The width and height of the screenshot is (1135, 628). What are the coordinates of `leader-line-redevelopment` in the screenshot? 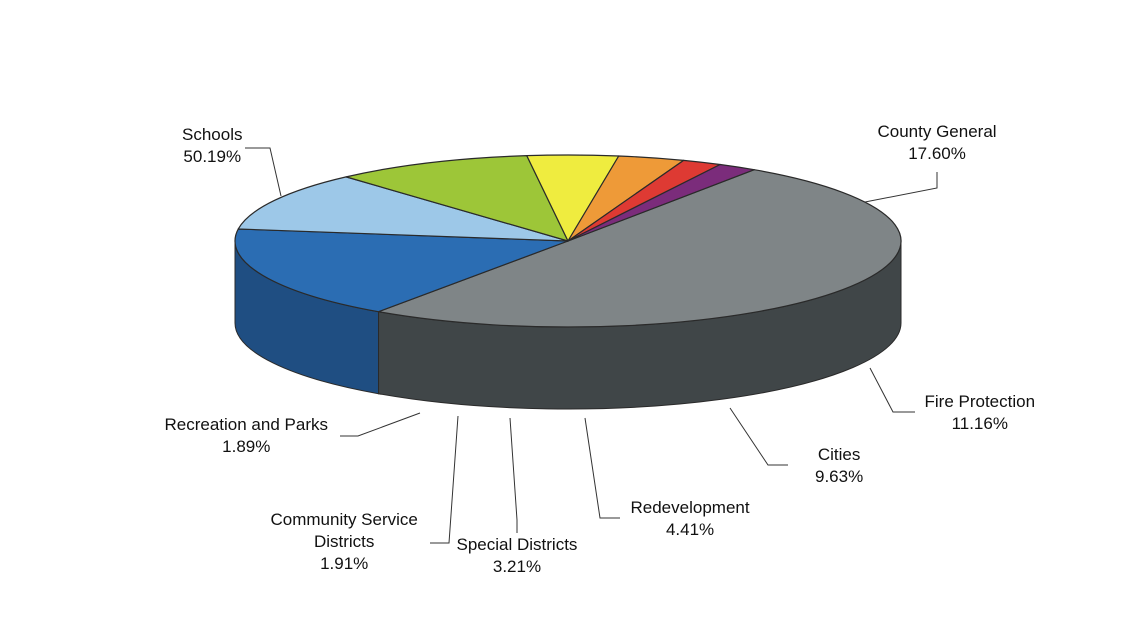 It's located at (602, 468).